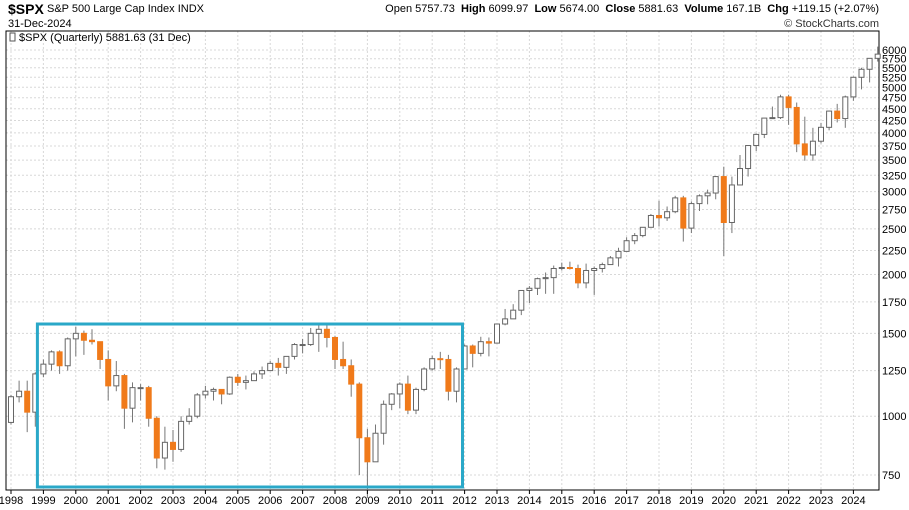 The image size is (909, 510). Describe the element at coordinates (579, 9) in the screenshot. I see `low-value: 5674.00` at that location.